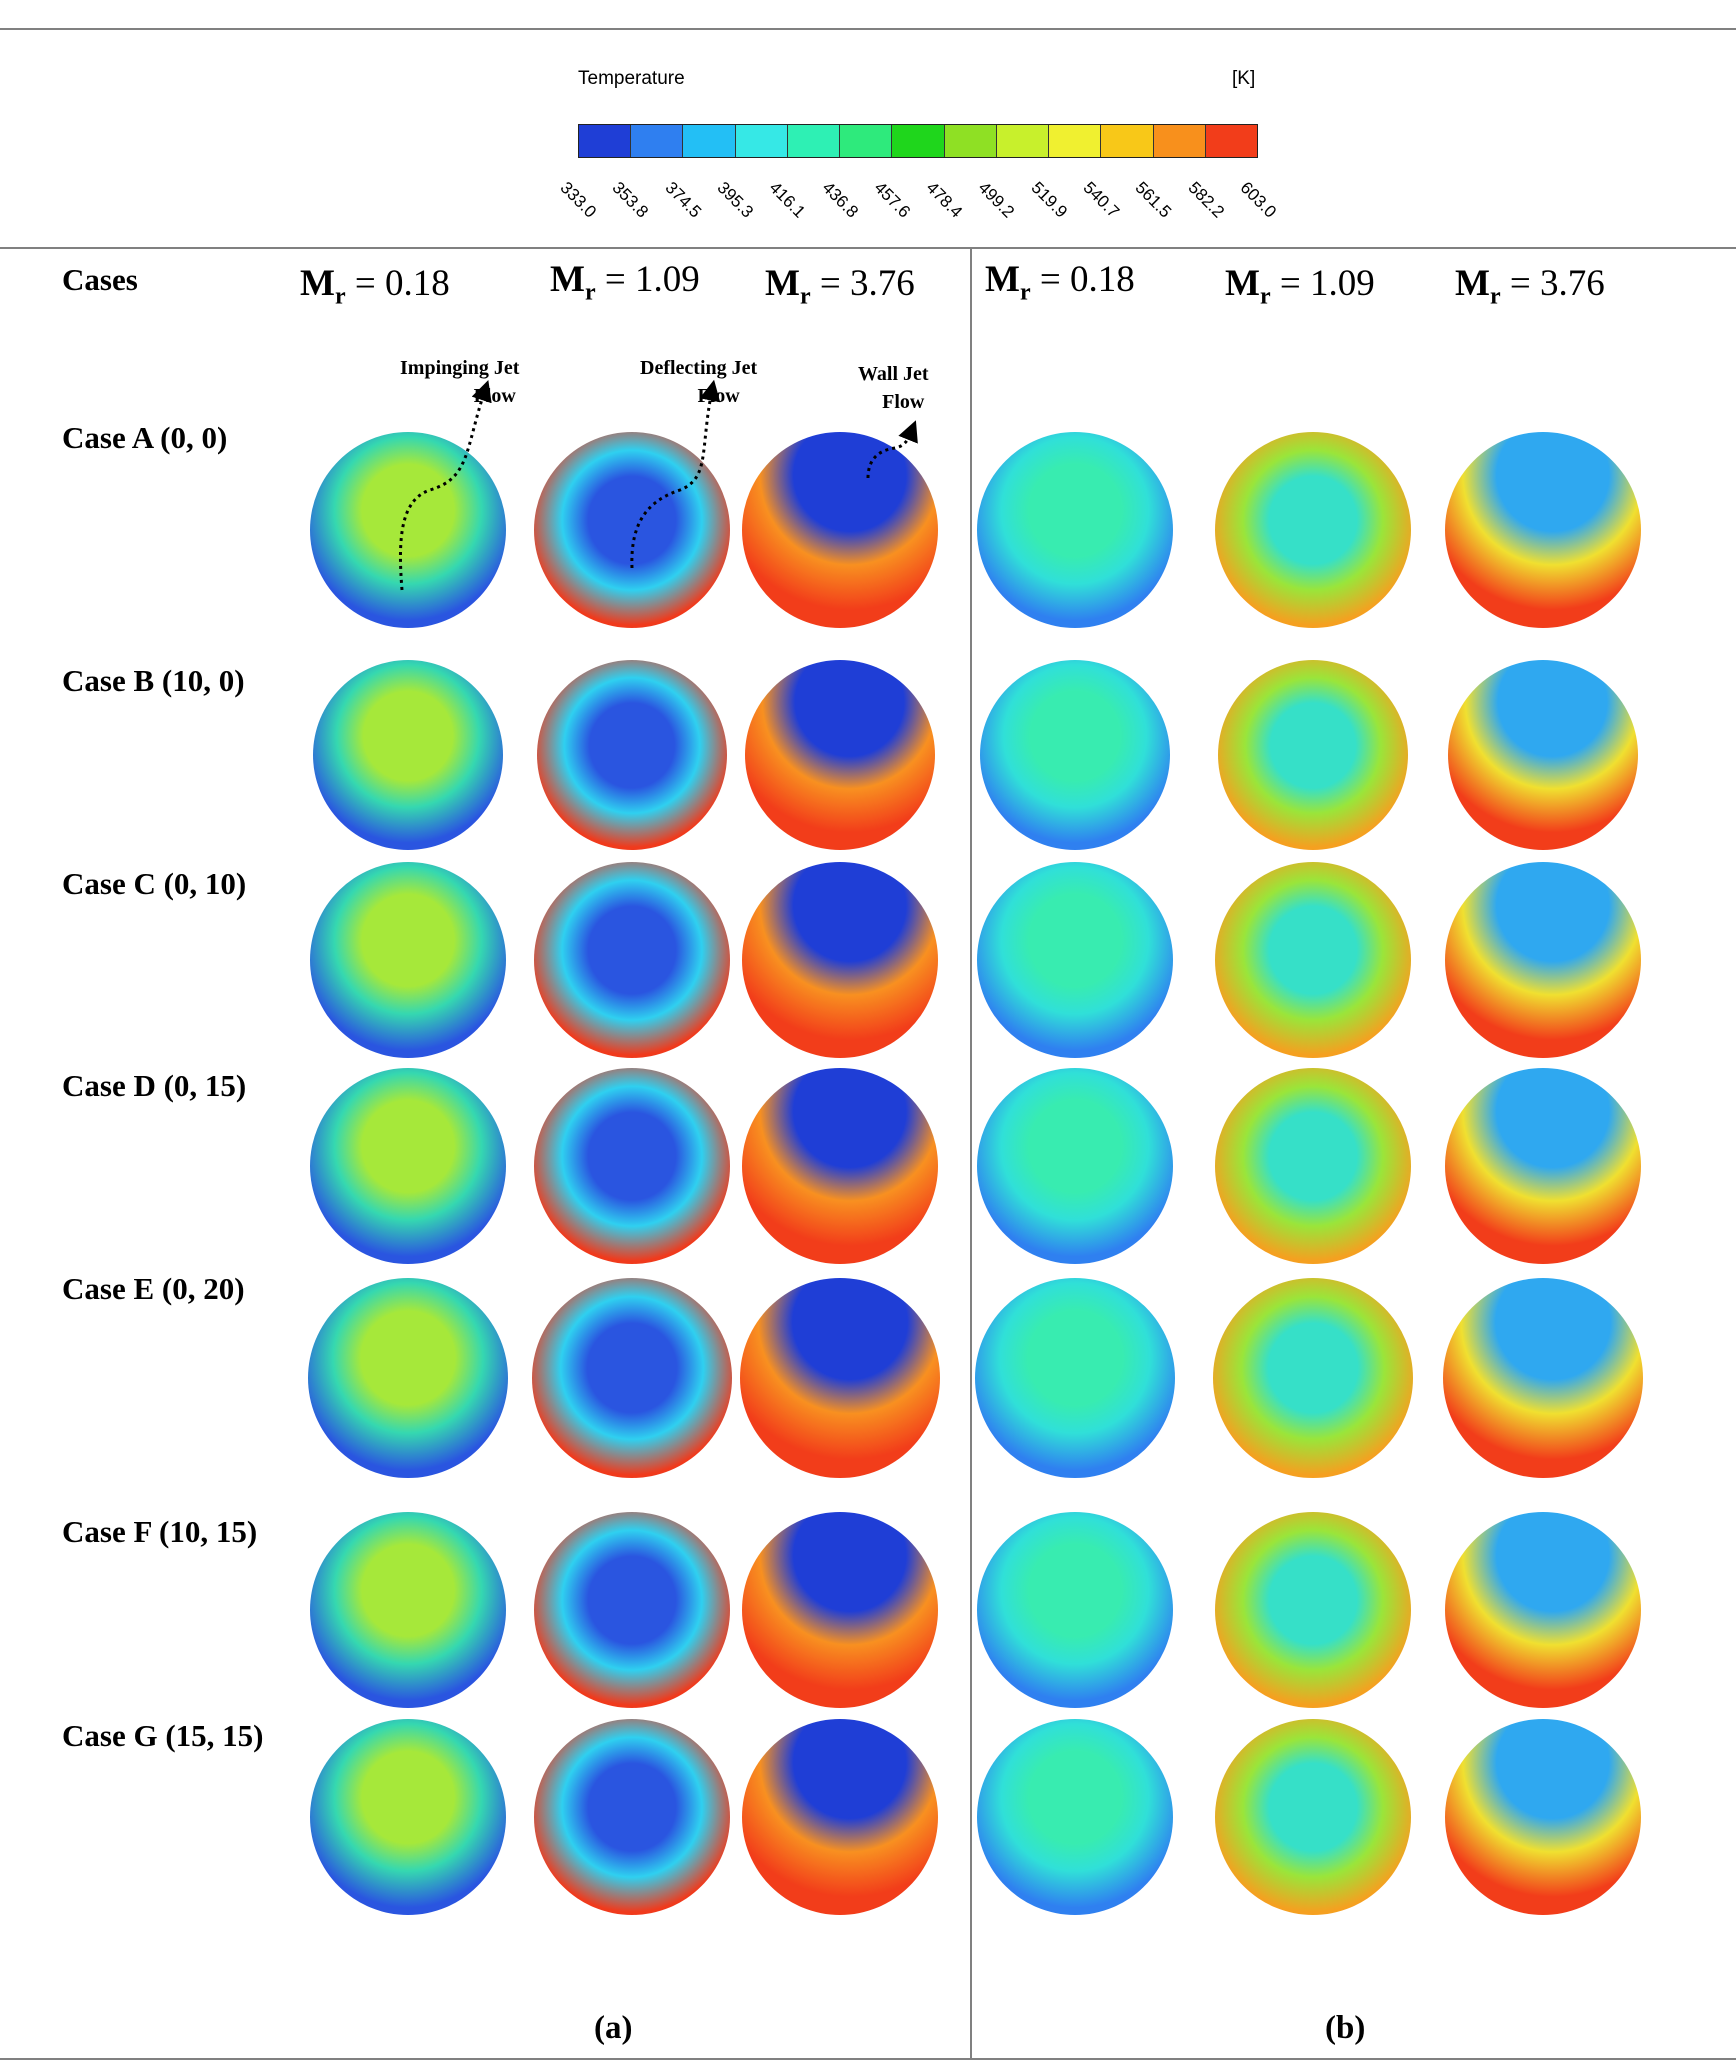 Image resolution: width=1736 pixels, height=2067 pixels. Describe the element at coordinates (892, 449) in the screenshot. I see `wall-jet-arrow` at that location.